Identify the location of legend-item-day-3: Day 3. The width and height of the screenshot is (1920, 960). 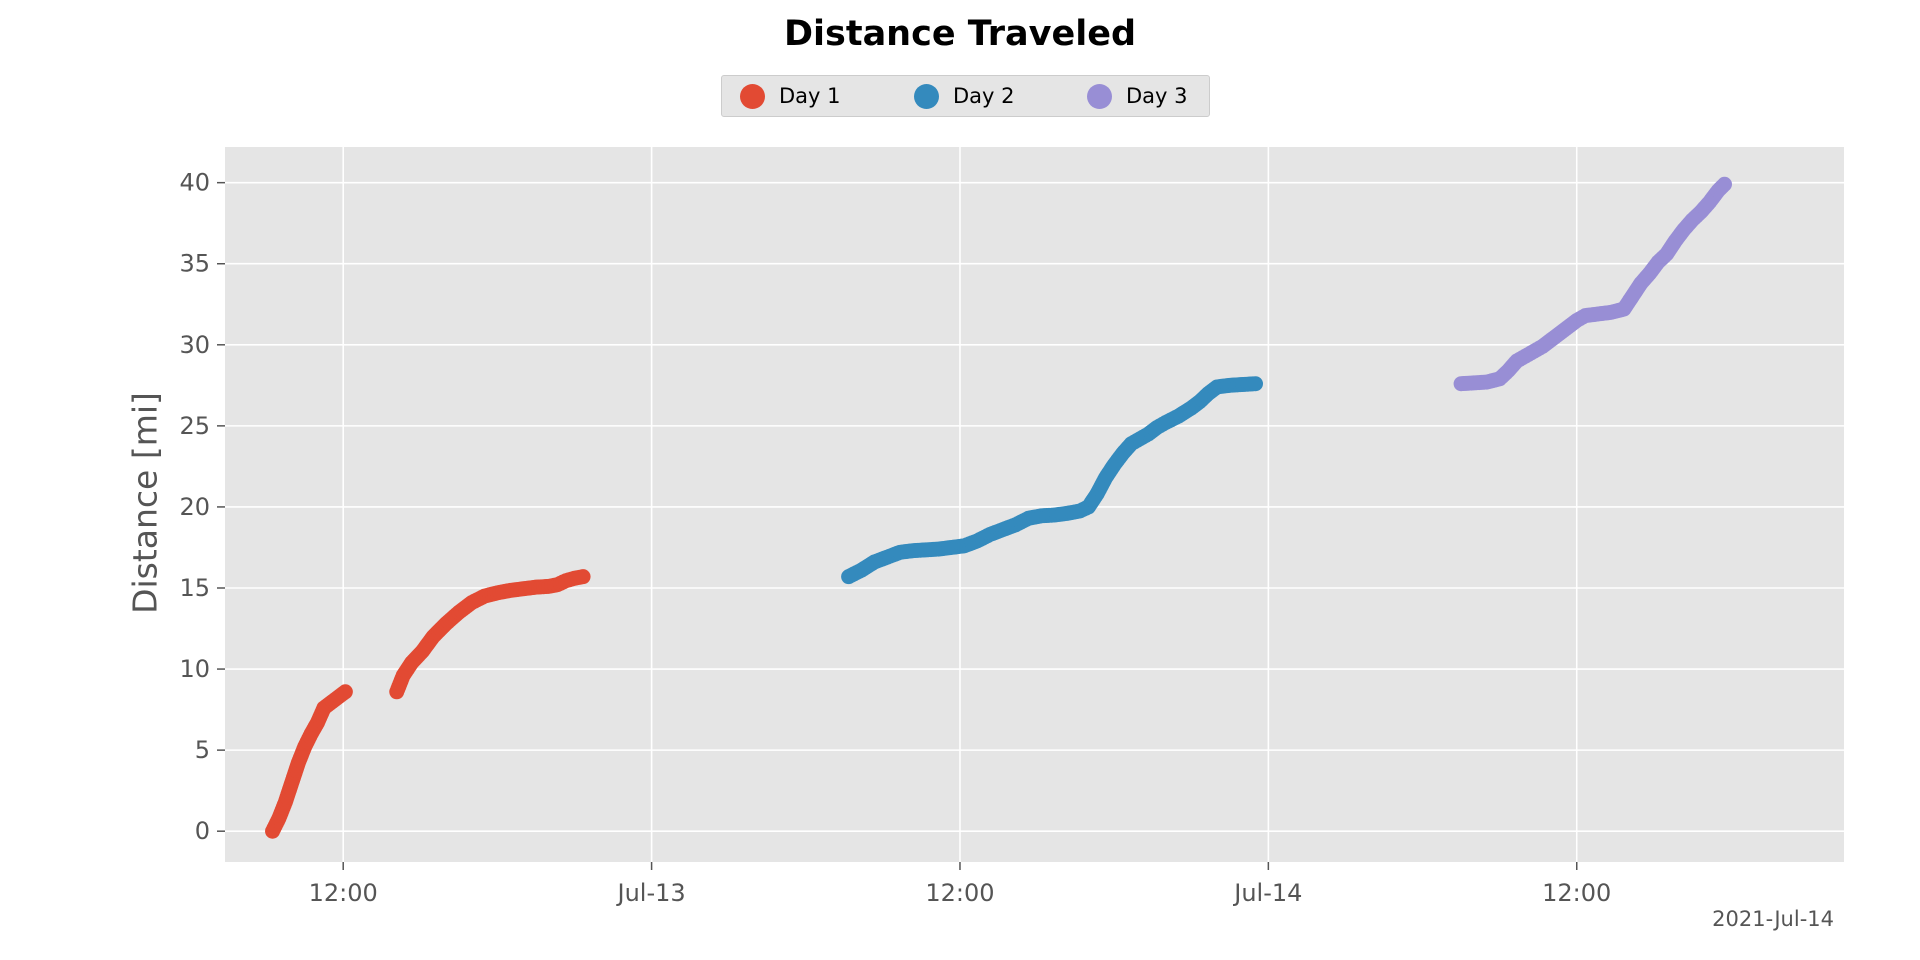
(1137, 96).